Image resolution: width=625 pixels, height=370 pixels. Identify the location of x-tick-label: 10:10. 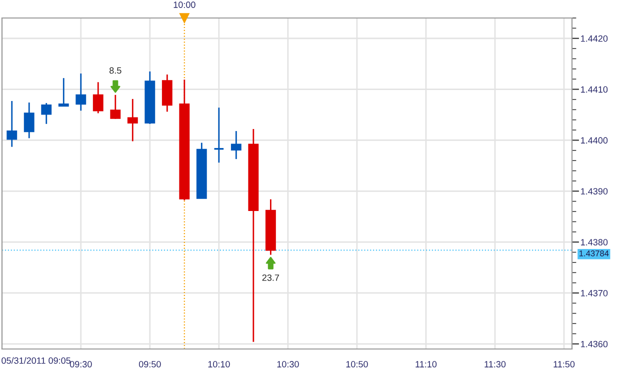
(219, 364).